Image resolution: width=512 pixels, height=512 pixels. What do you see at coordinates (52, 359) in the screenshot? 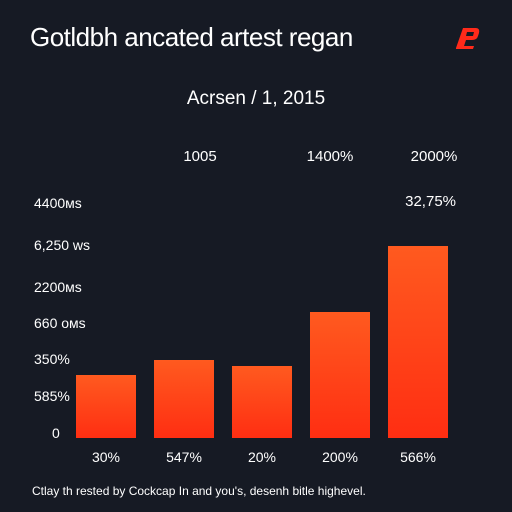
I see `y-tick-label: 350%` at bounding box center [52, 359].